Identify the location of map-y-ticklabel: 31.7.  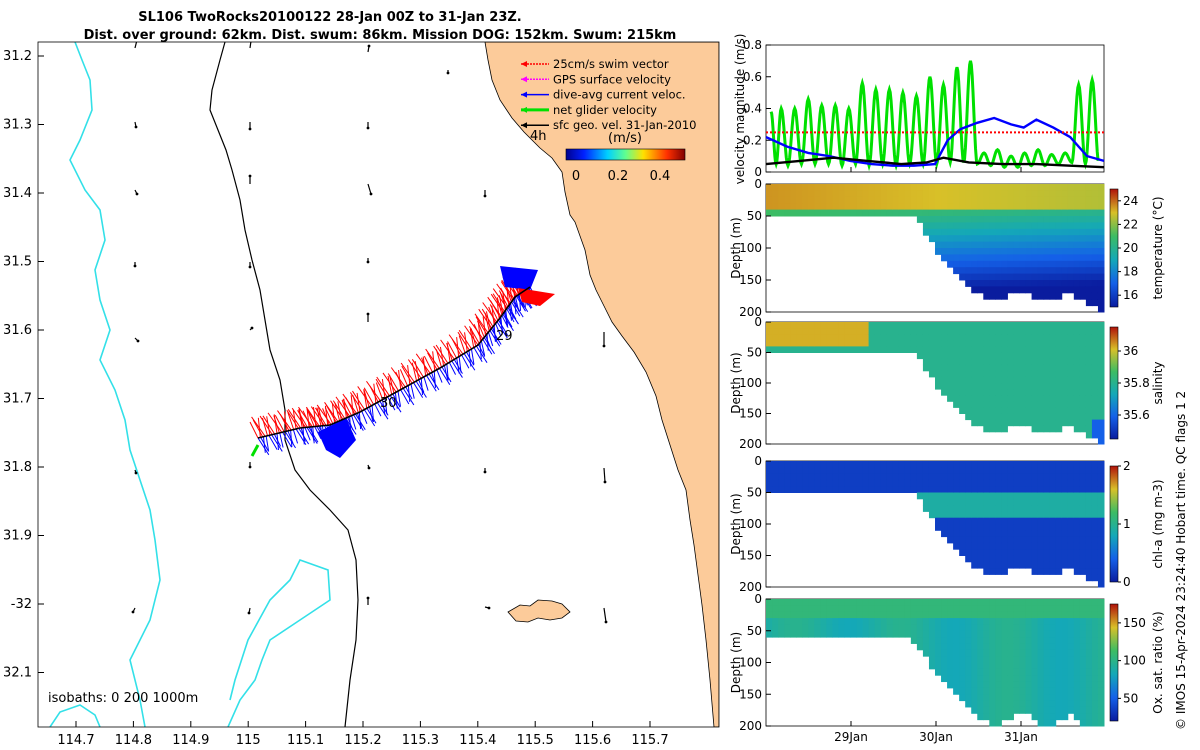
(17, 399).